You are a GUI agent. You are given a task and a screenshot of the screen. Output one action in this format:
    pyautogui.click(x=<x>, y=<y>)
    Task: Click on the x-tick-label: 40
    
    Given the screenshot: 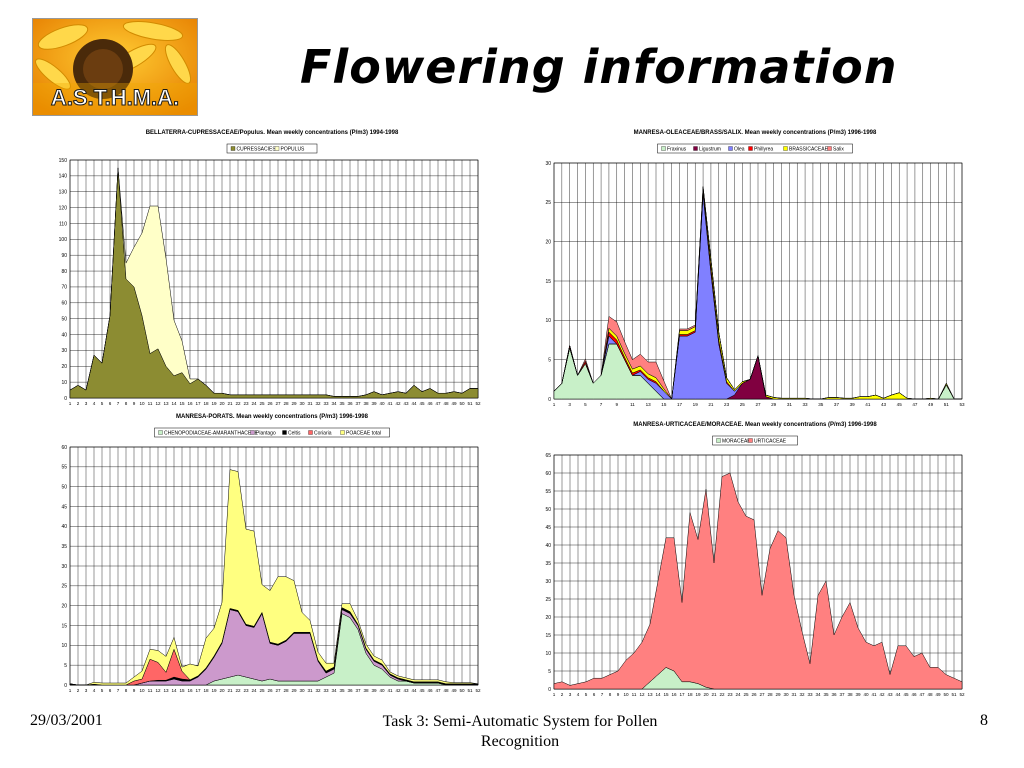 What is the action you would take?
    pyautogui.click(x=382, y=690)
    